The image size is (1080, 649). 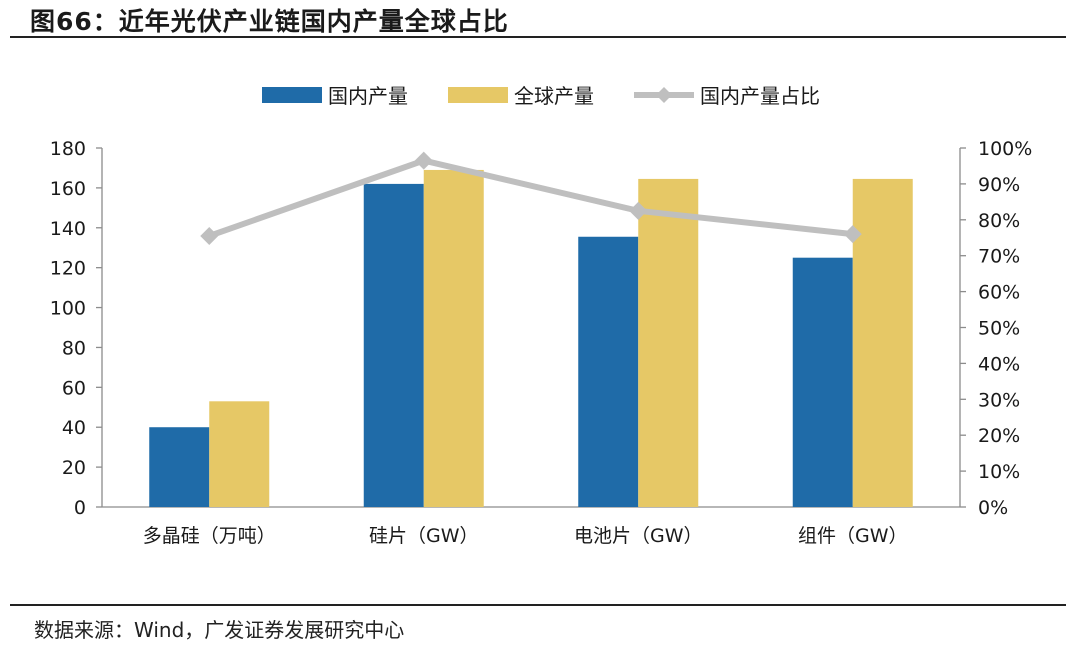 What do you see at coordinates (269, 21) in the screenshot?
I see `figure-title: 图66：近年光伏产业链国内产量全球占比` at bounding box center [269, 21].